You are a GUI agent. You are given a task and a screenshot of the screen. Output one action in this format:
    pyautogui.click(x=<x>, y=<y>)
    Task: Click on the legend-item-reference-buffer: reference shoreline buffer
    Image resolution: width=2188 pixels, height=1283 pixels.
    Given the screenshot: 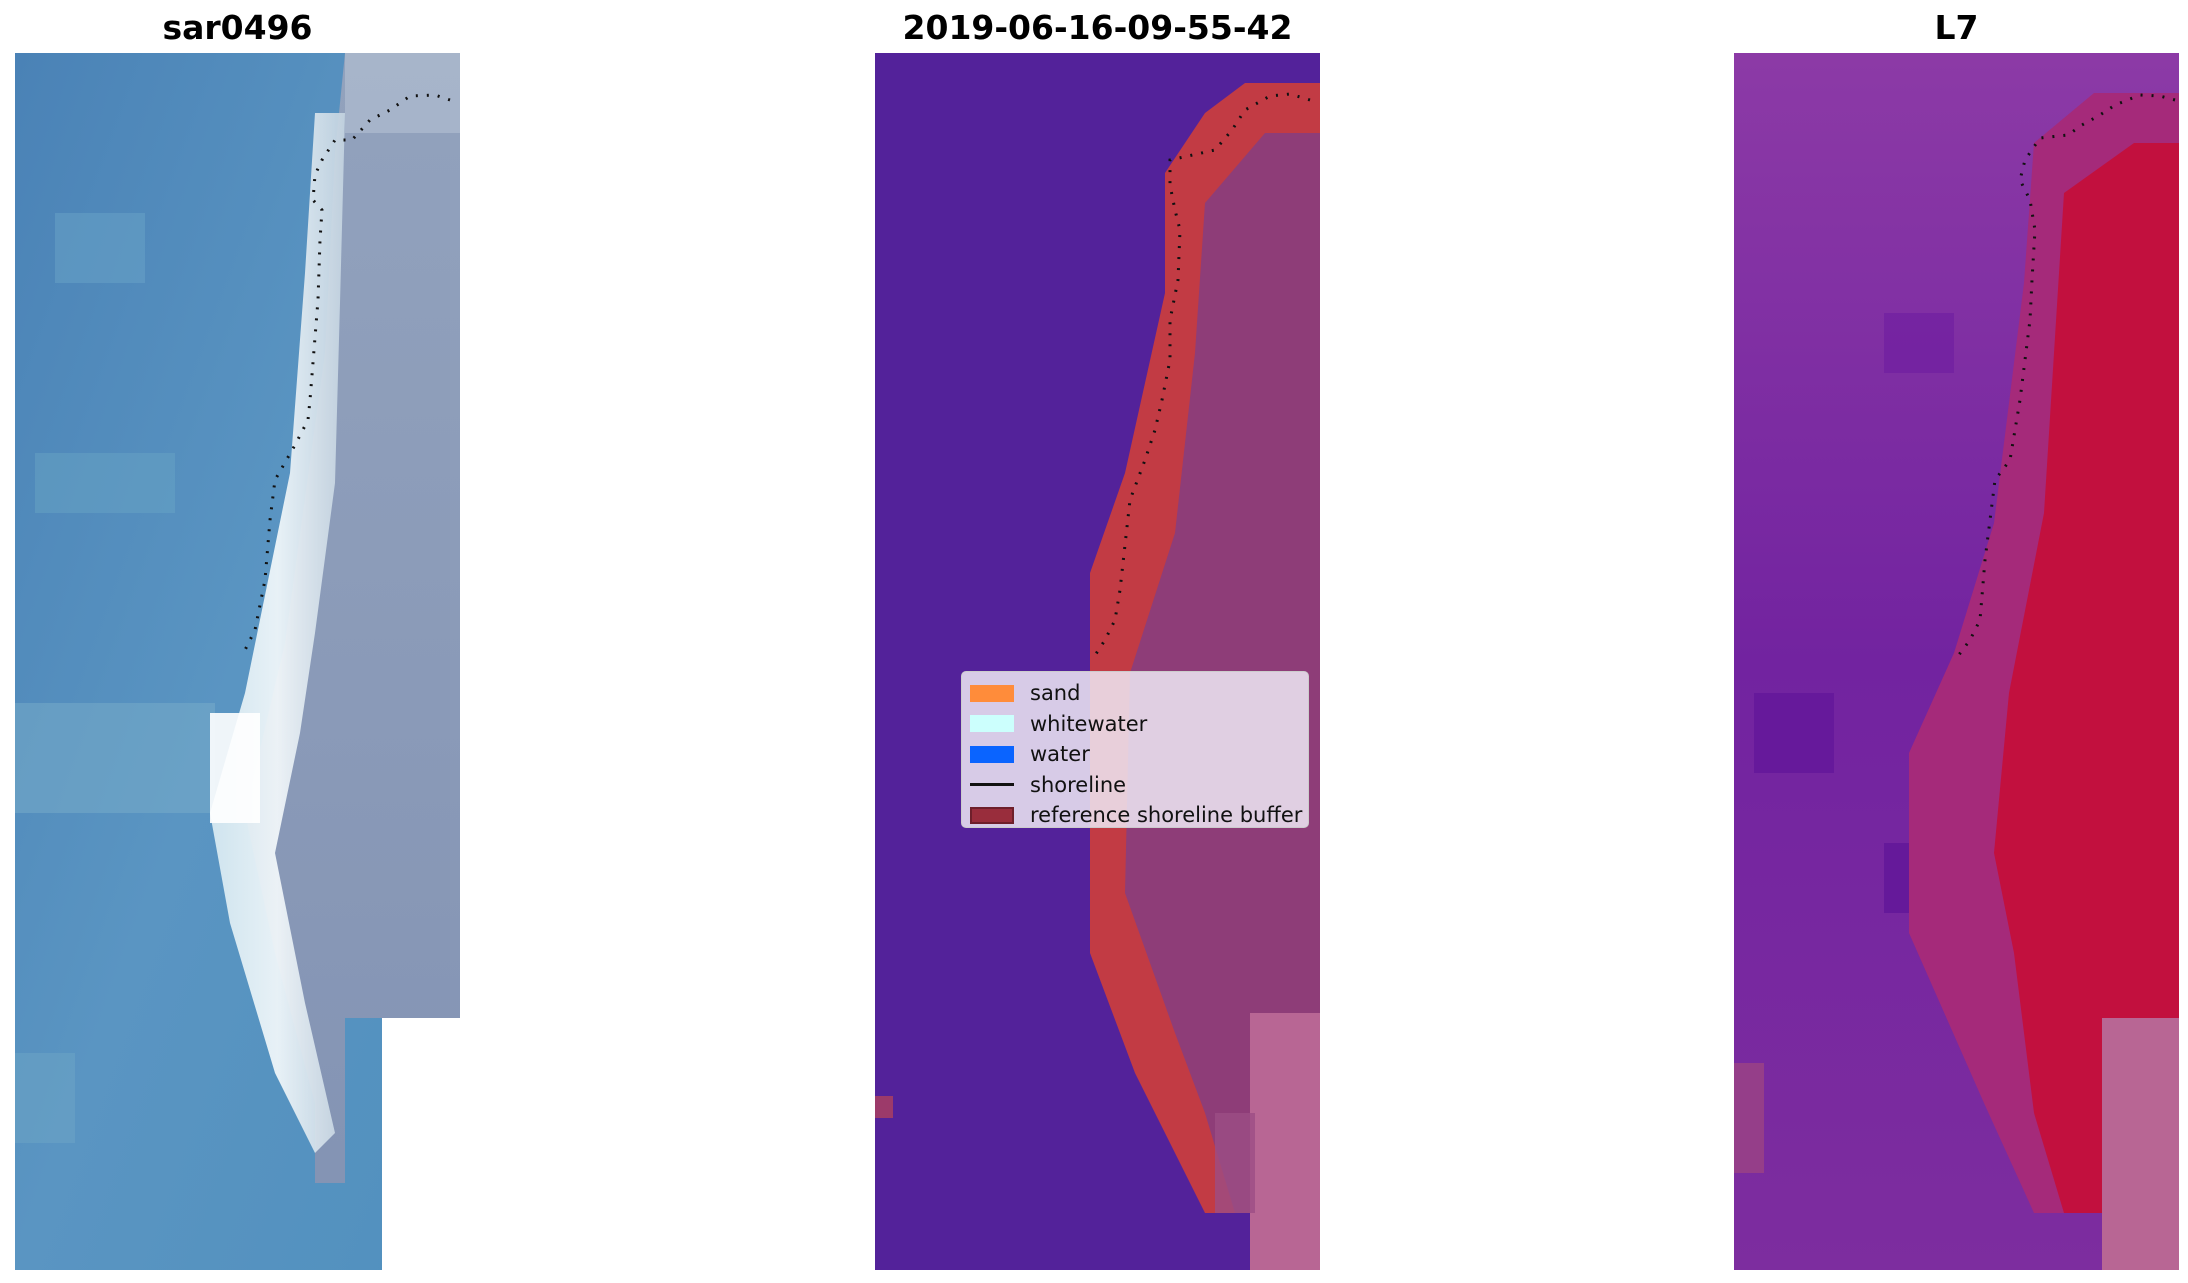 What is the action you would take?
    pyautogui.click(x=1136, y=815)
    